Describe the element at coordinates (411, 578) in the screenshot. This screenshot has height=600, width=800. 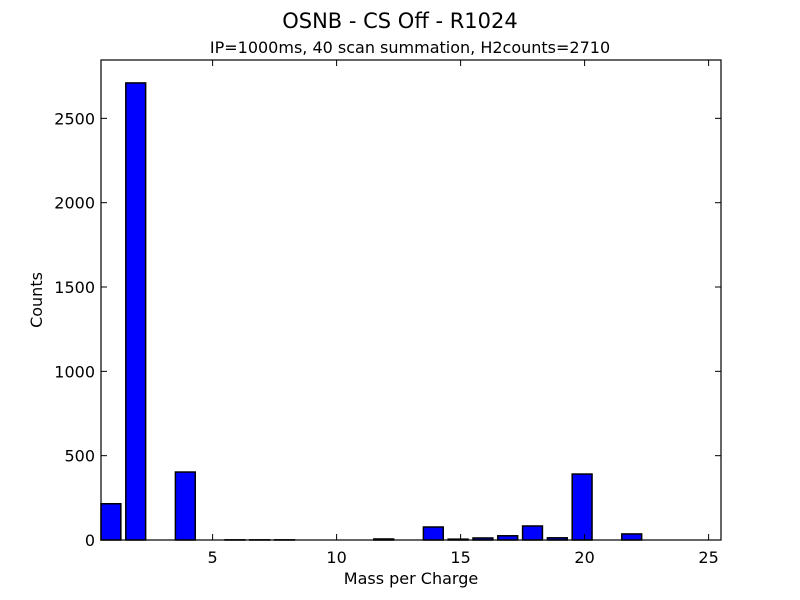
I see `x-axis-label: Mass per Charge` at that location.